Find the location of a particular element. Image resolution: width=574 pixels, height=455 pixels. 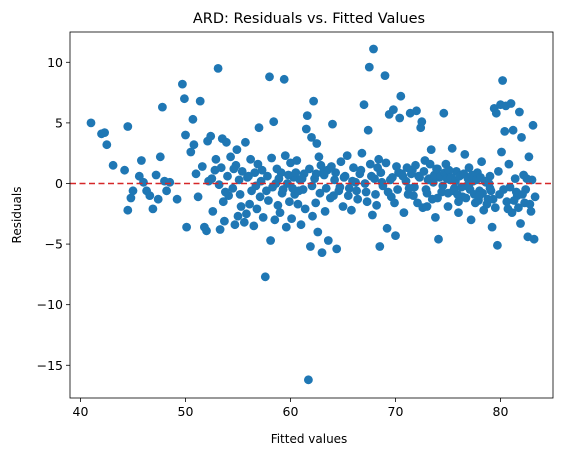

x-axis: 40 50 60 70 80 is located at coordinates (290, 408).